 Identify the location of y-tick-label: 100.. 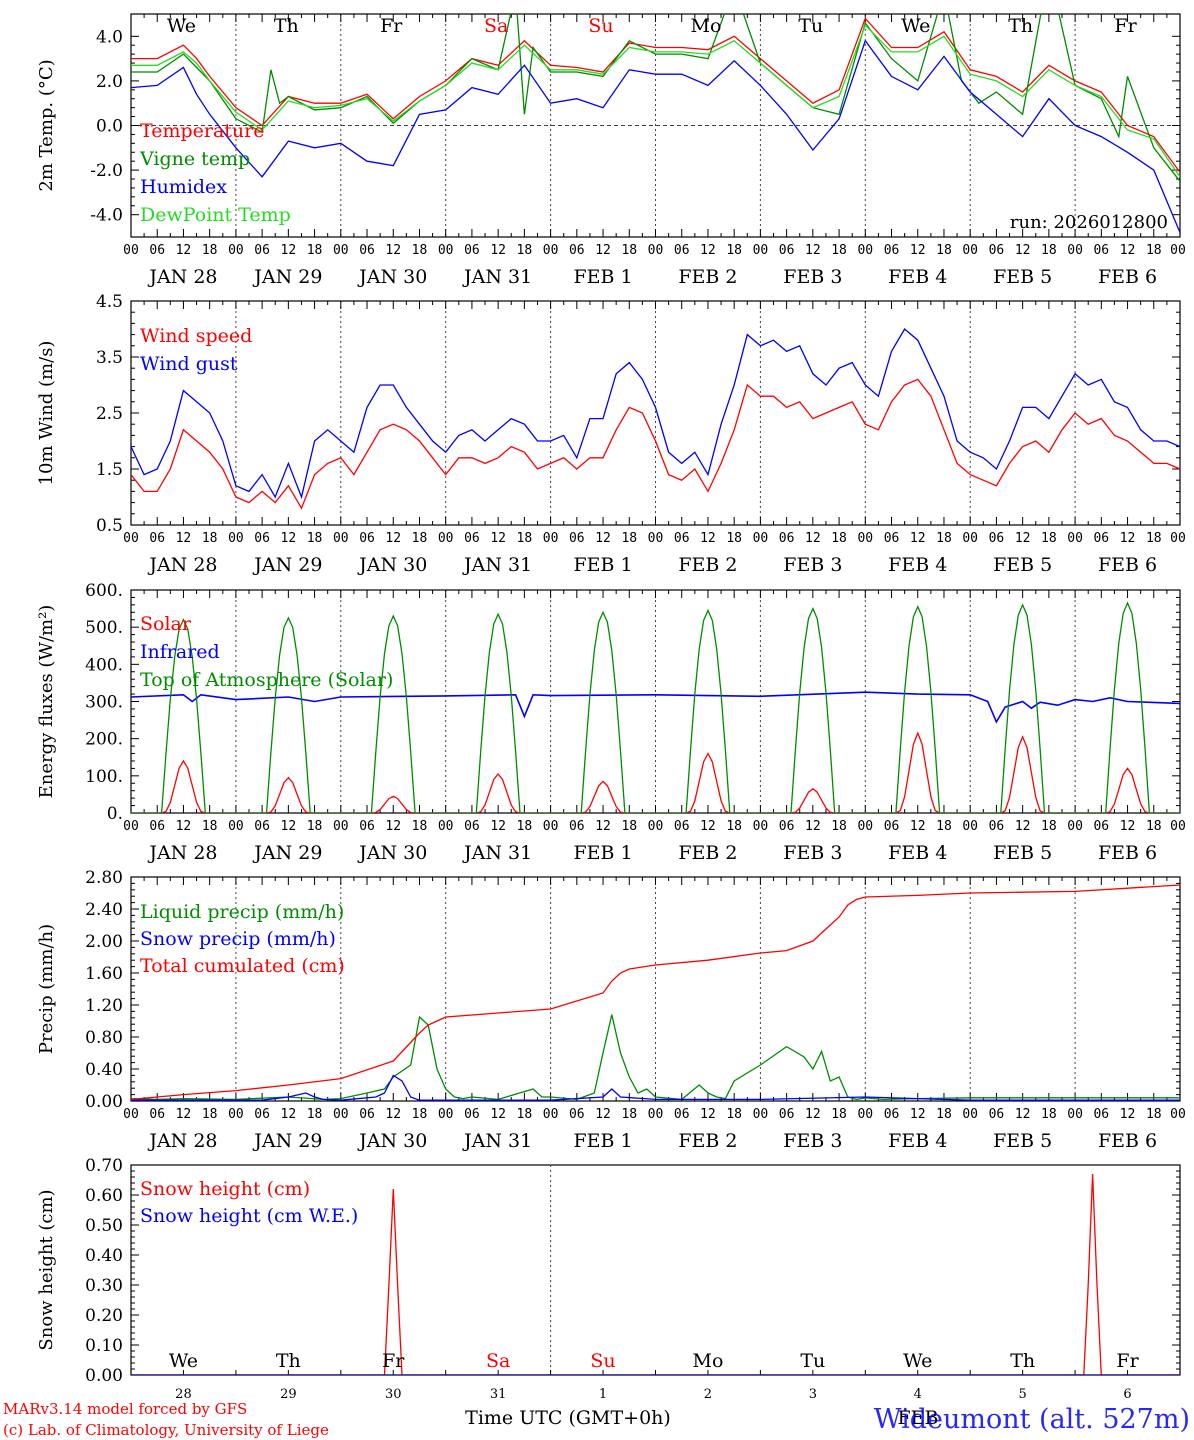
(104, 777).